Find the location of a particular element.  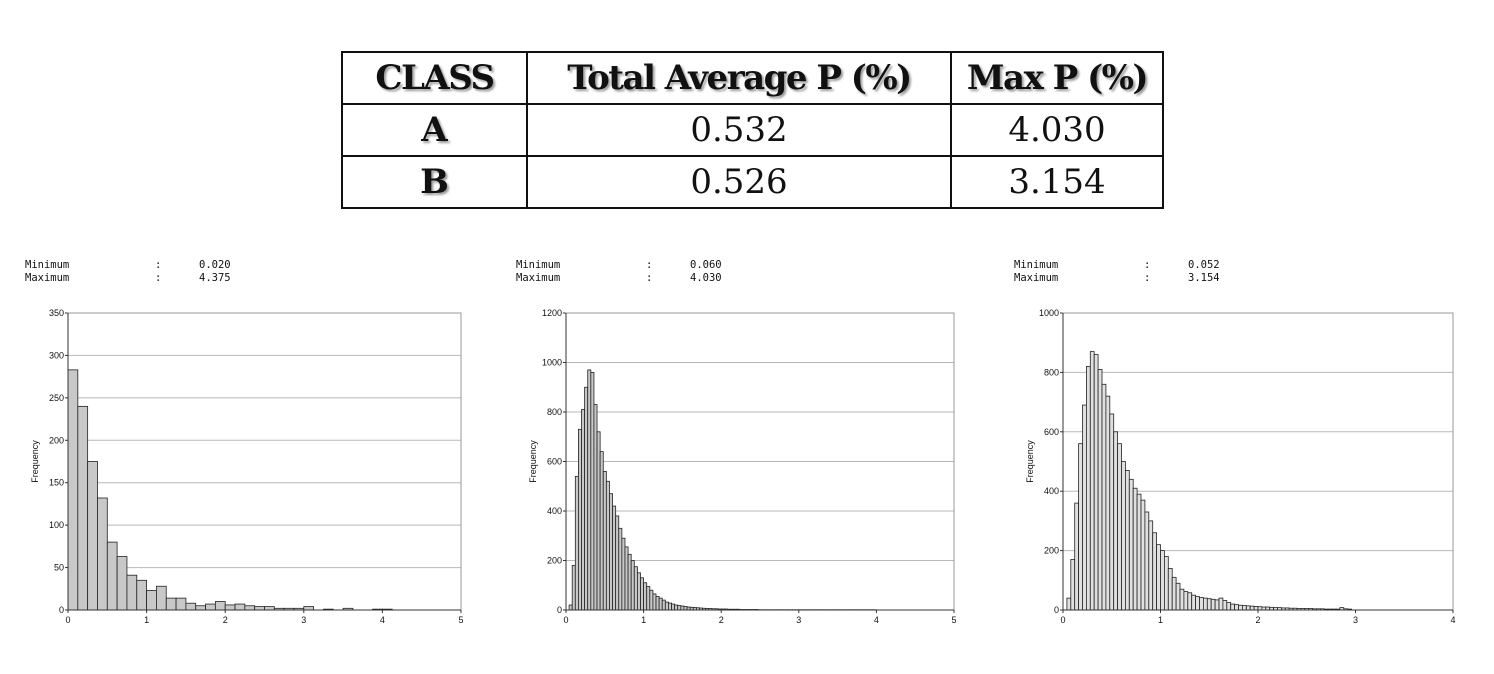

class-cell: B is located at coordinates (434, 182).